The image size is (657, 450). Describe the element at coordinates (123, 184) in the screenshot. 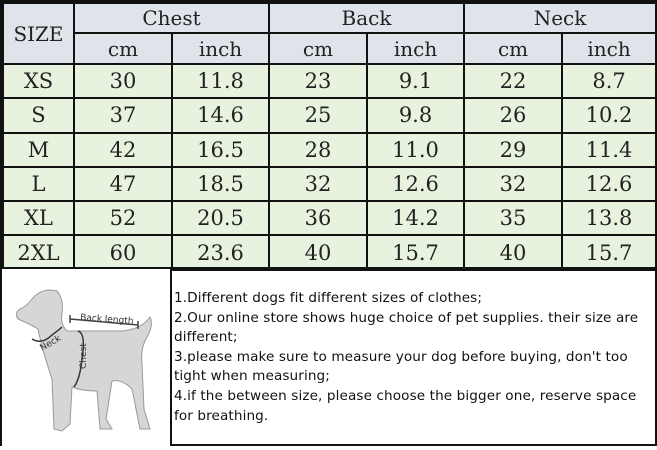

I see `value-cell: 47` at that location.